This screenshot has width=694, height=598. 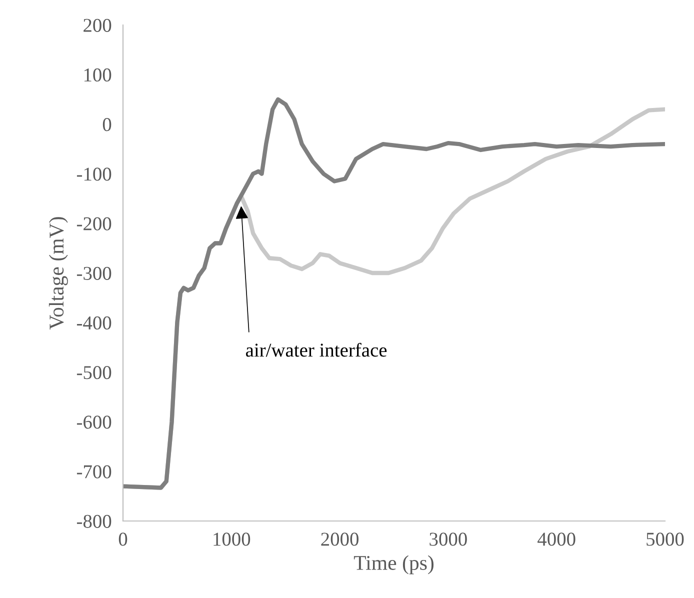 What do you see at coordinates (557, 539) in the screenshot?
I see `x-tick-label: 4000` at bounding box center [557, 539].